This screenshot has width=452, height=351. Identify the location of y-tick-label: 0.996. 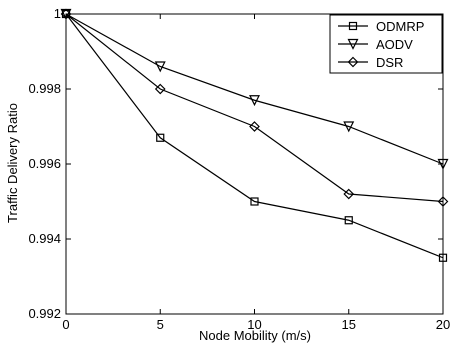
(44, 163).